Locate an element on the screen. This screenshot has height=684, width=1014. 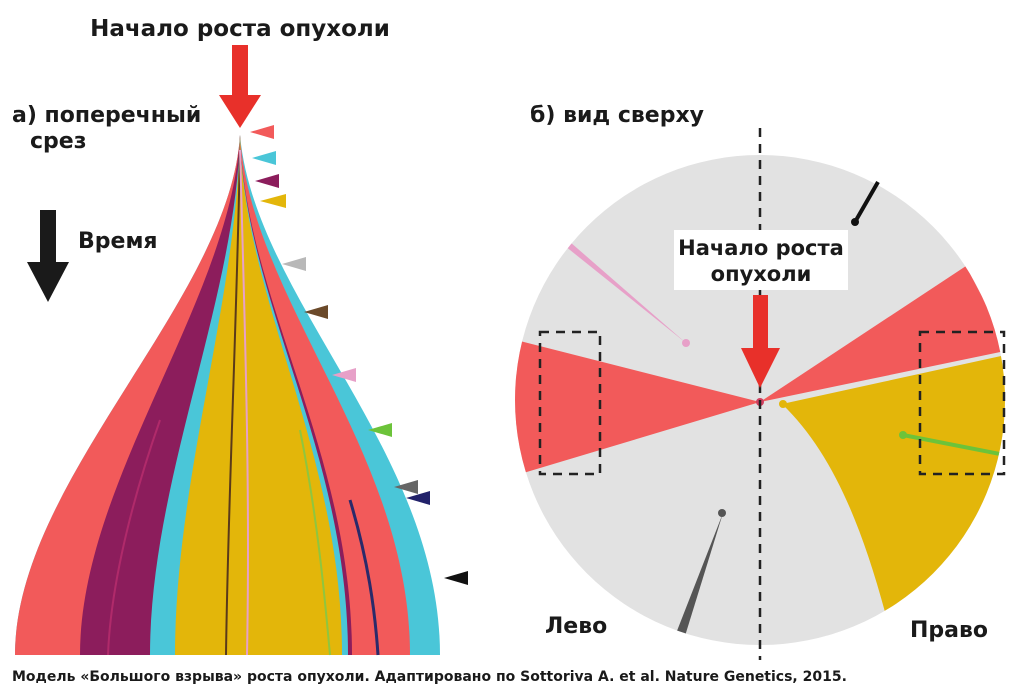
origin-label: опухоли is located at coordinates (761, 274).